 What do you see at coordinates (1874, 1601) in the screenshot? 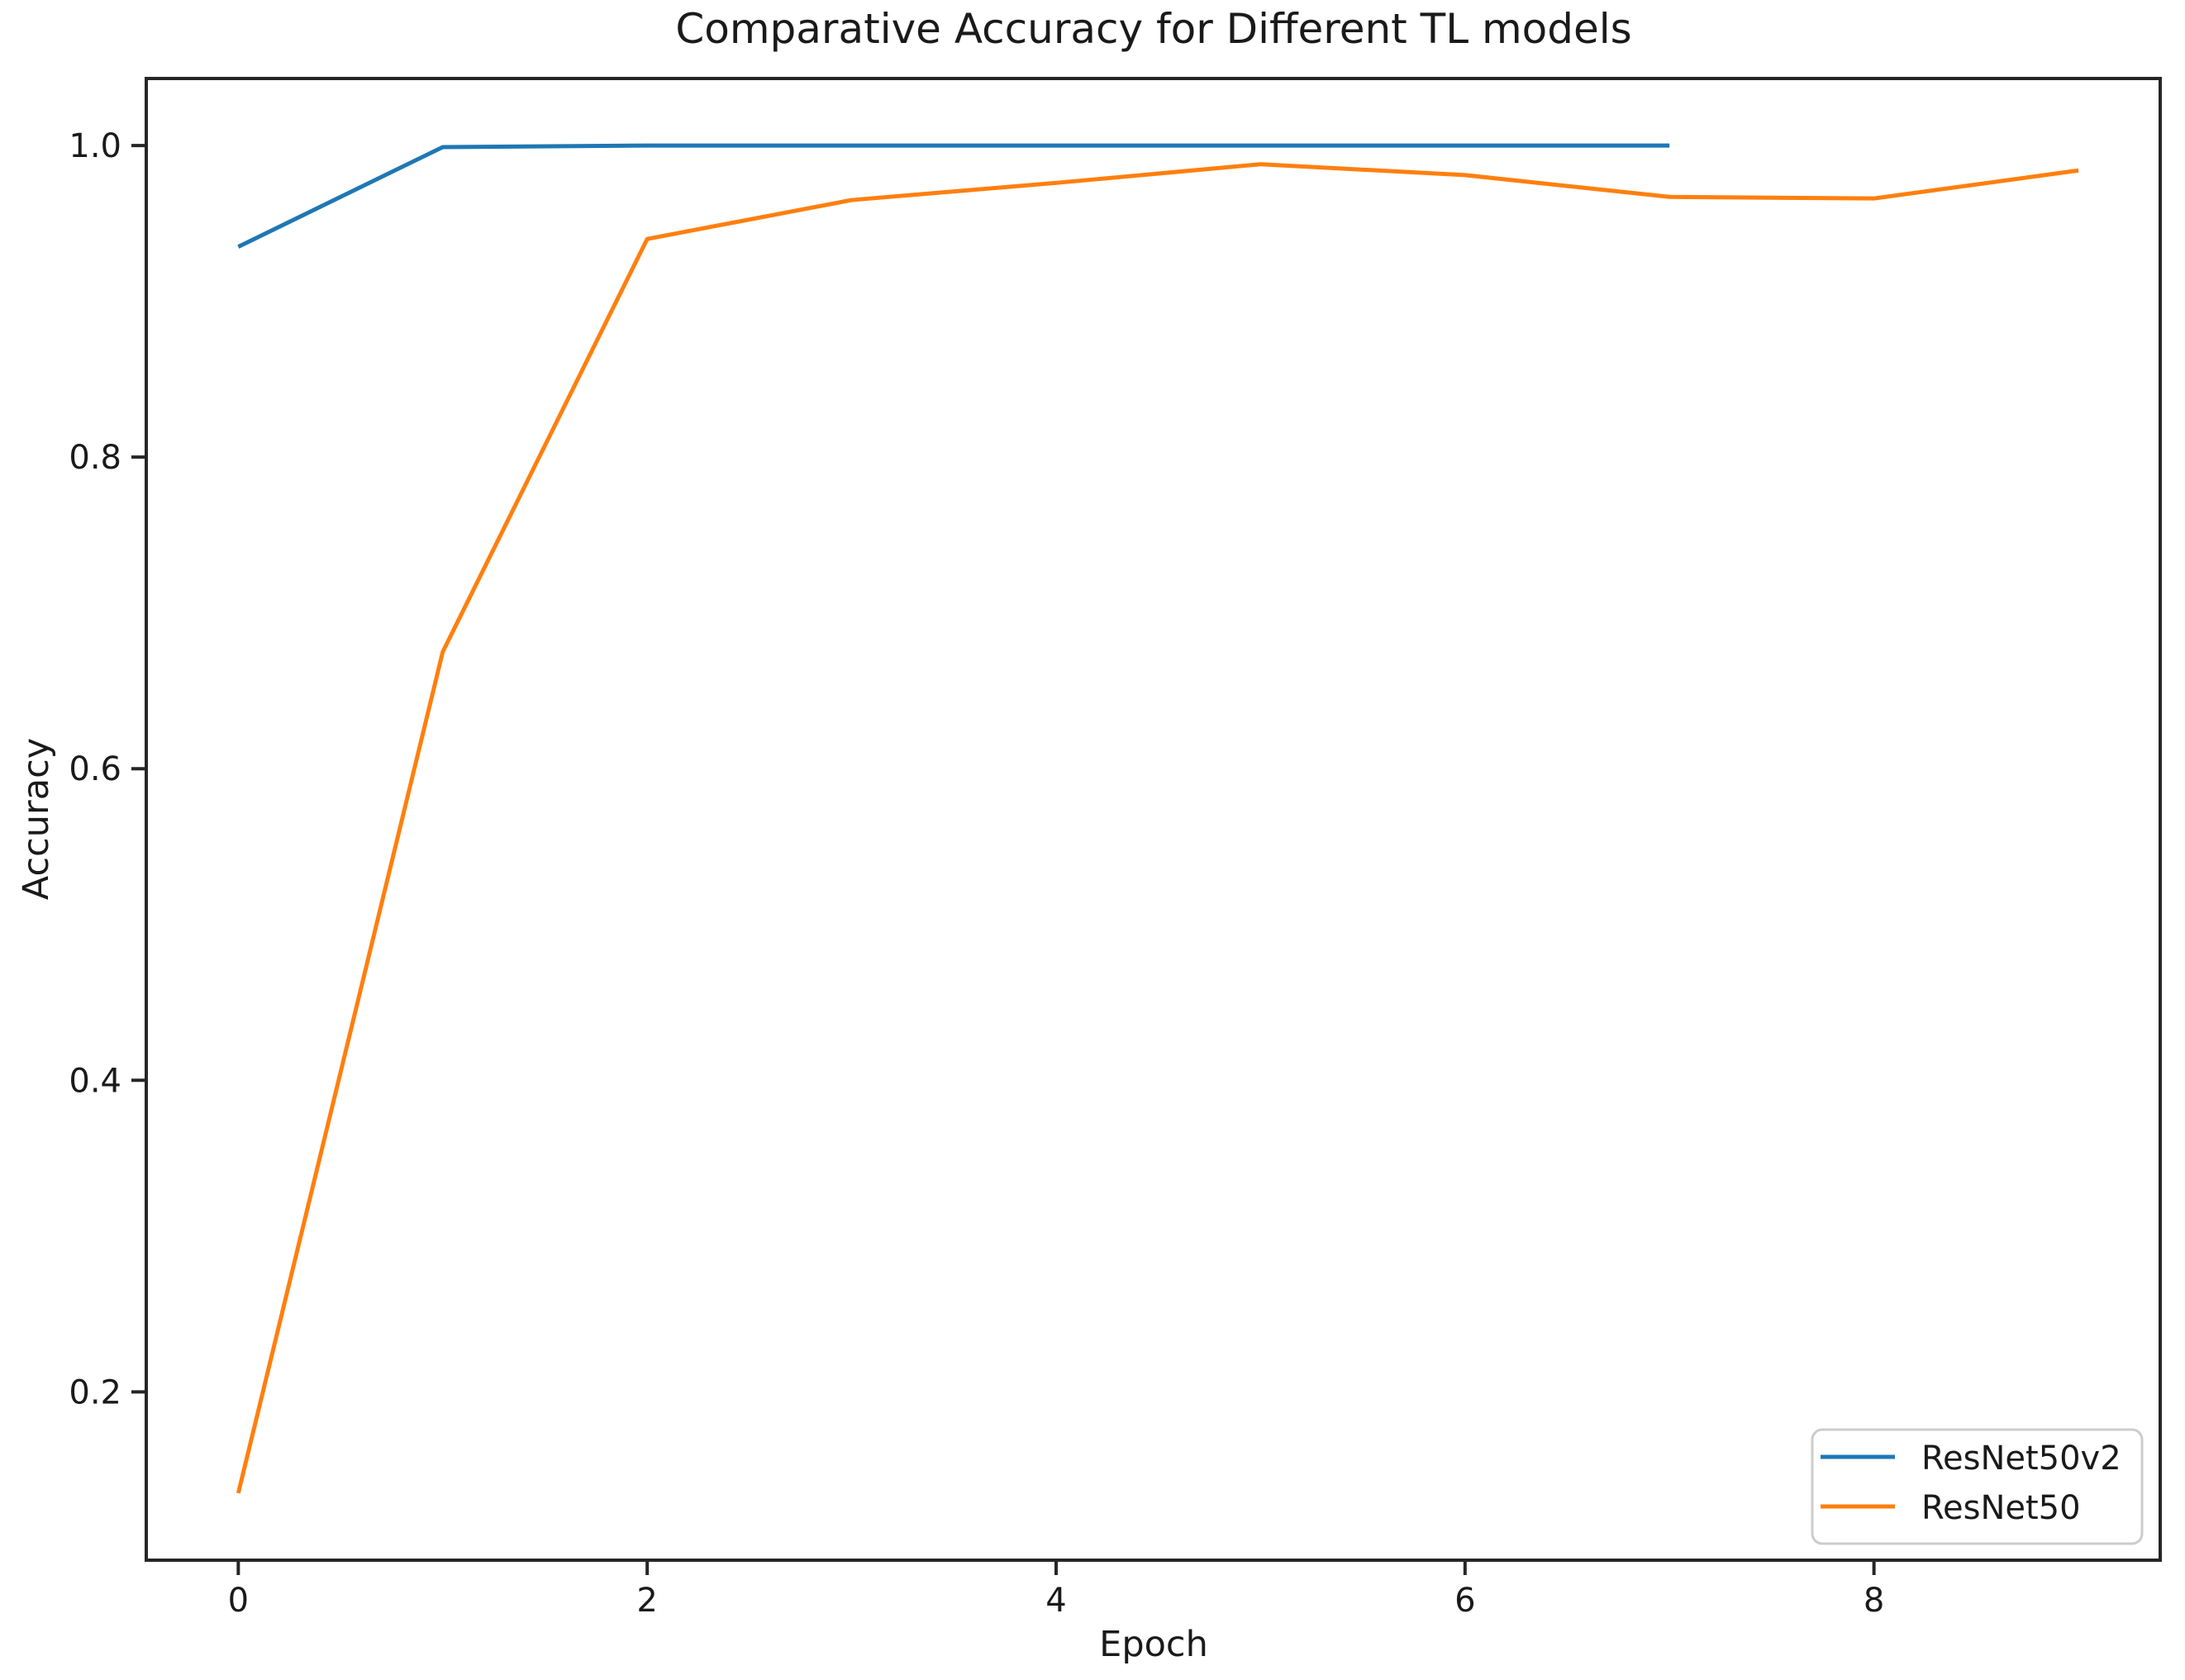
I see `x-tick-label: 8` at bounding box center [1874, 1601].